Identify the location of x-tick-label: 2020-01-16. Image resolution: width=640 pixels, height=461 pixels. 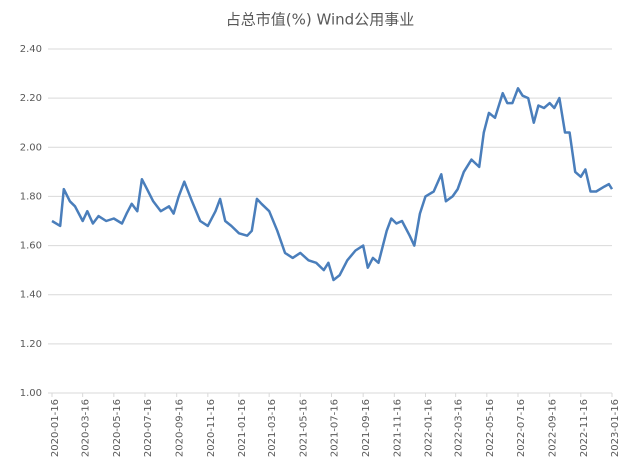
(55, 428).